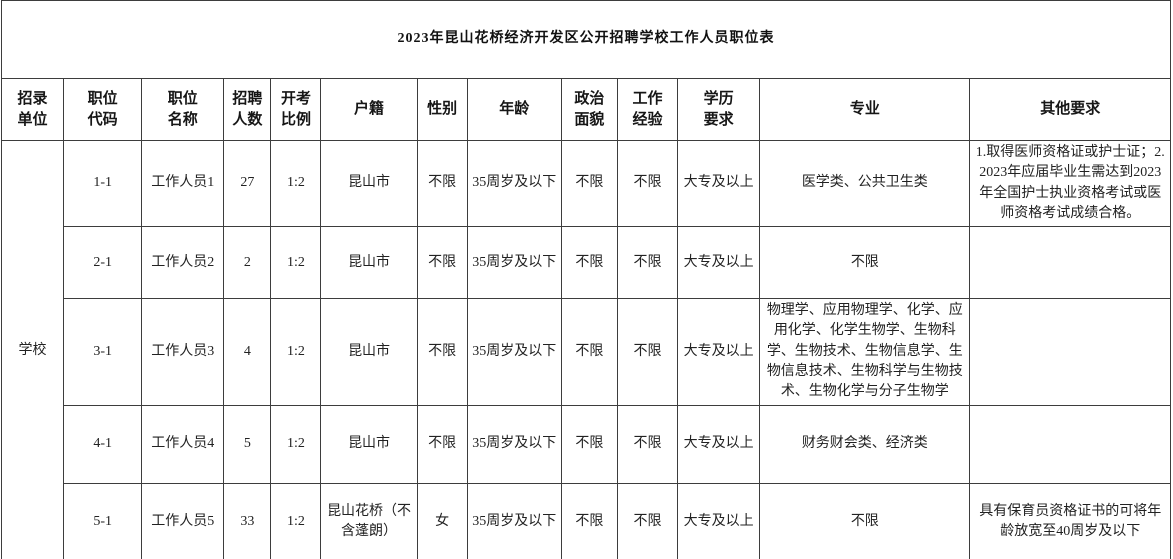 This screenshot has height=559, width=1173. I want to click on cell-residence: 昆山花桥（不含蓬朗）, so click(369, 520).